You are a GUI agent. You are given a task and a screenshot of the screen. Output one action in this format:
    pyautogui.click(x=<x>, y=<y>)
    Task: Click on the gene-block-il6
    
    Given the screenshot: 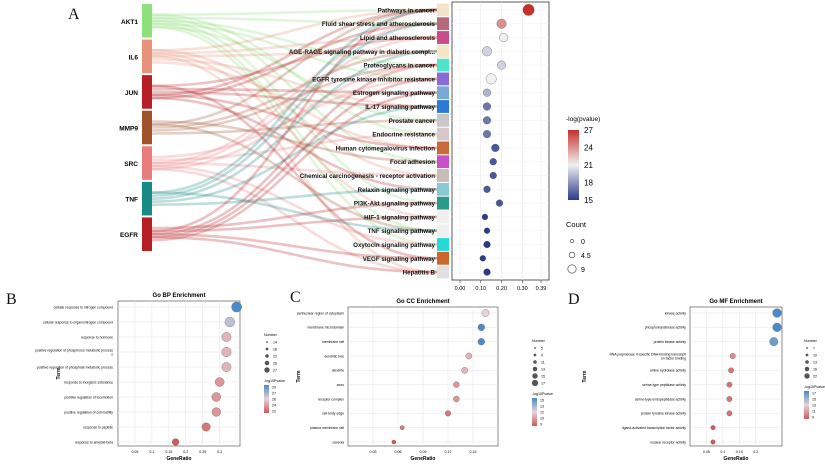 What is the action you would take?
    pyautogui.click(x=147, y=56)
    